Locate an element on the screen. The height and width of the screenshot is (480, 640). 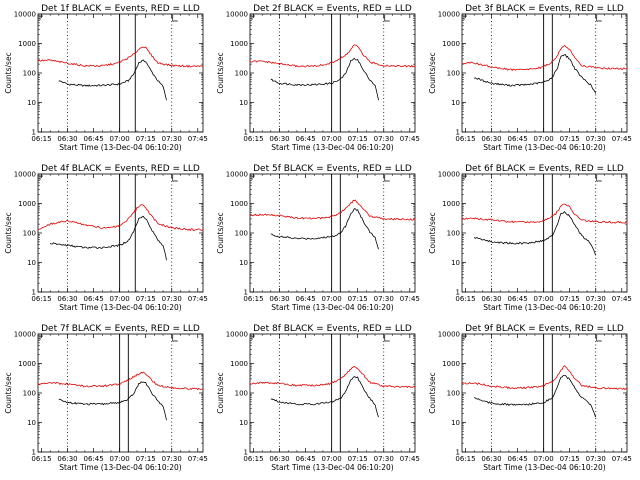
panel-title: Det 5f BLACK = Events, RED = LLD is located at coordinates (332, 169).